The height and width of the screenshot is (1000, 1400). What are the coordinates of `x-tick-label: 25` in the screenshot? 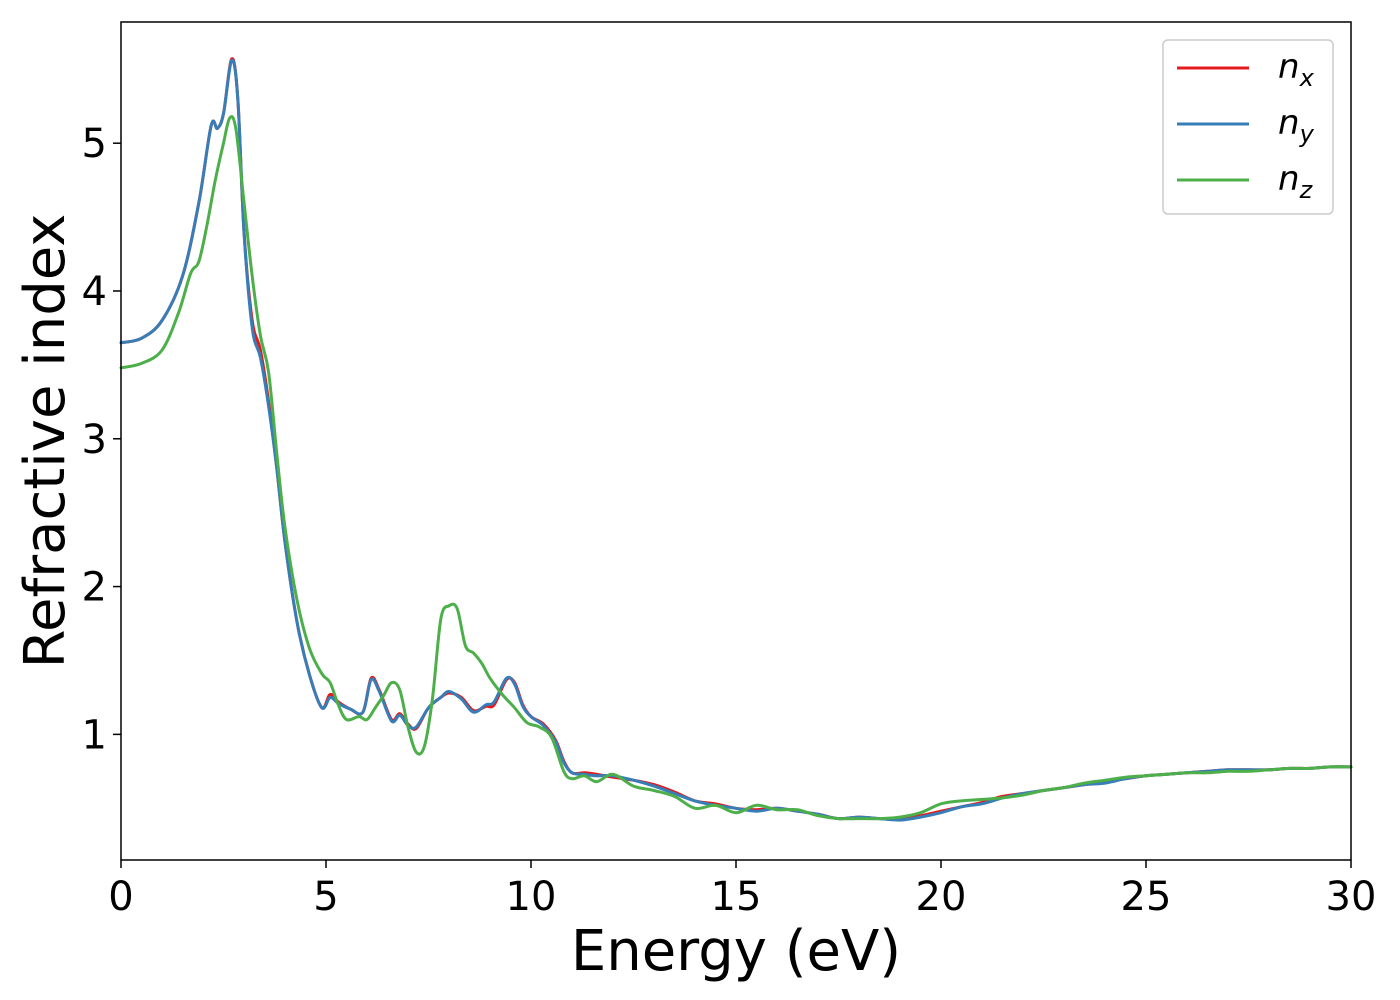 It's located at (1146, 897).